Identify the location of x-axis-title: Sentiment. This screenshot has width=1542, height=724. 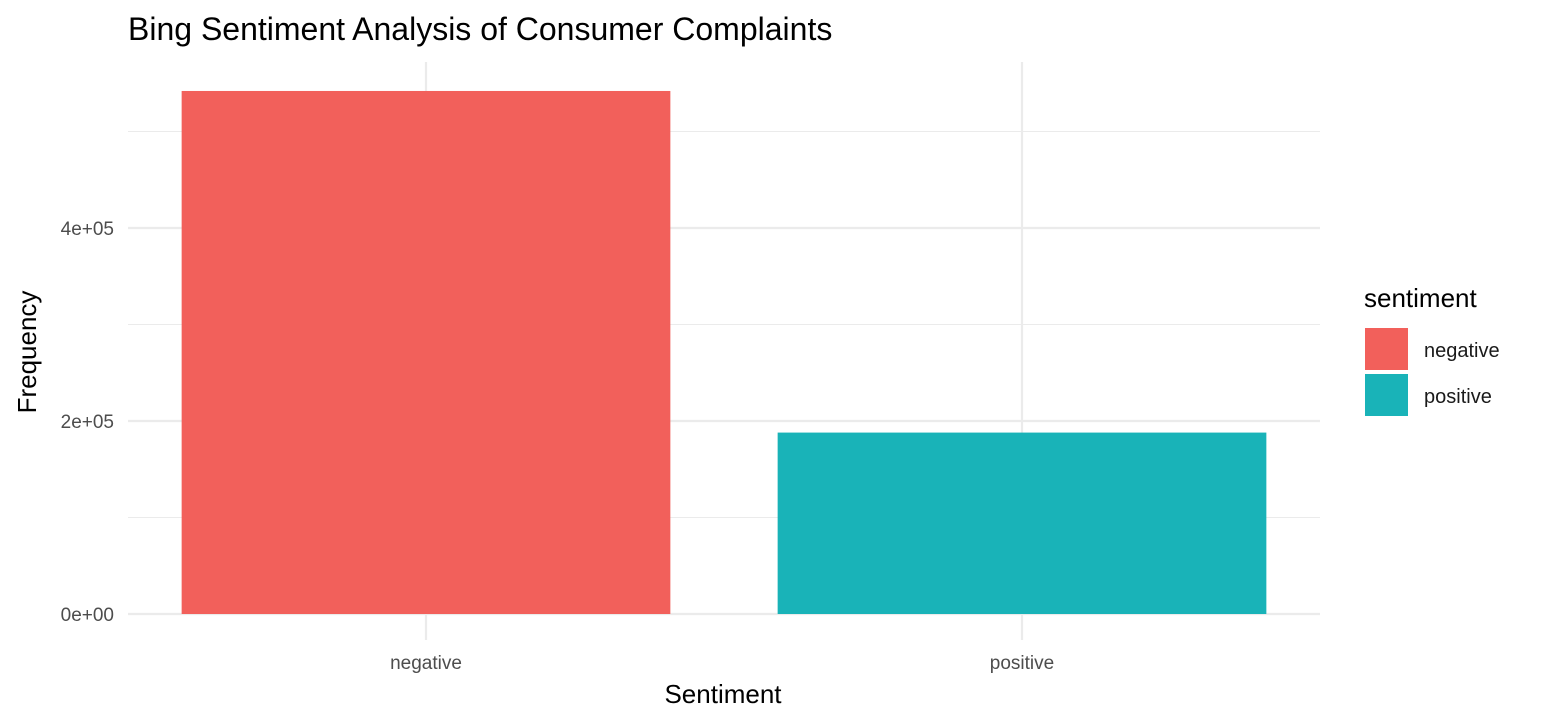
(723, 694).